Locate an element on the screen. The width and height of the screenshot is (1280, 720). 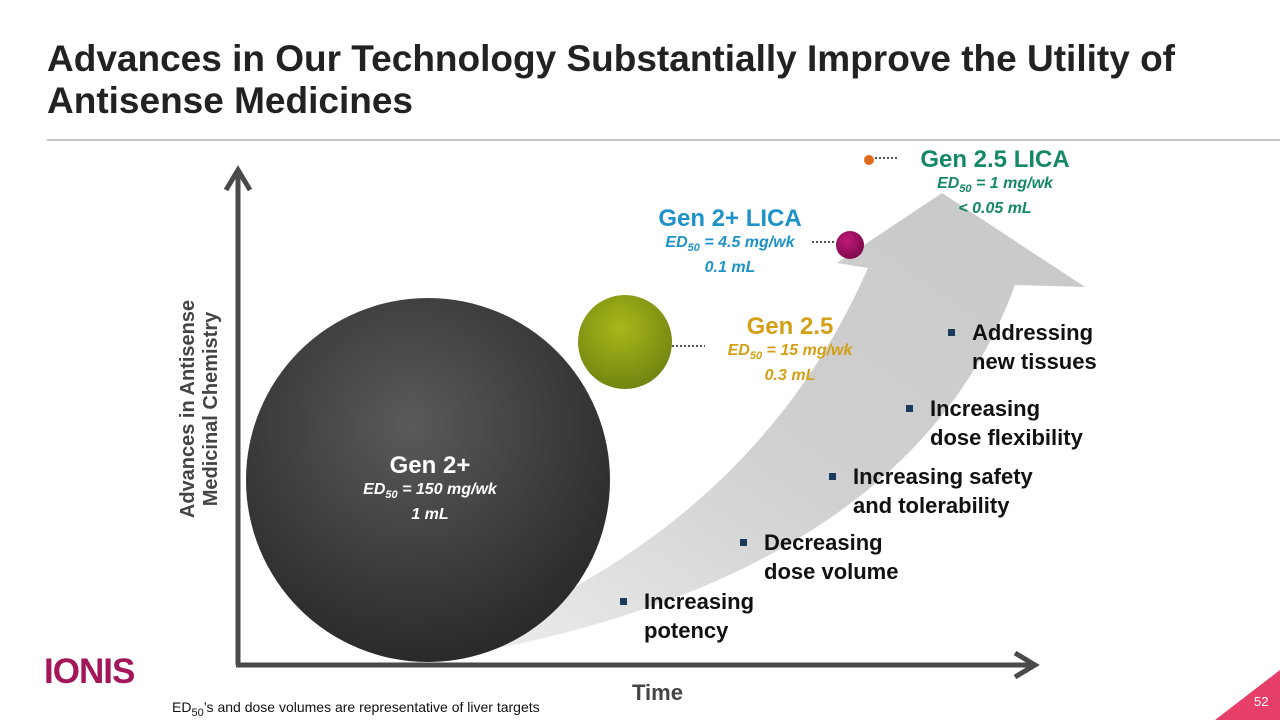
page-number: 52 is located at coordinates (1261, 701).